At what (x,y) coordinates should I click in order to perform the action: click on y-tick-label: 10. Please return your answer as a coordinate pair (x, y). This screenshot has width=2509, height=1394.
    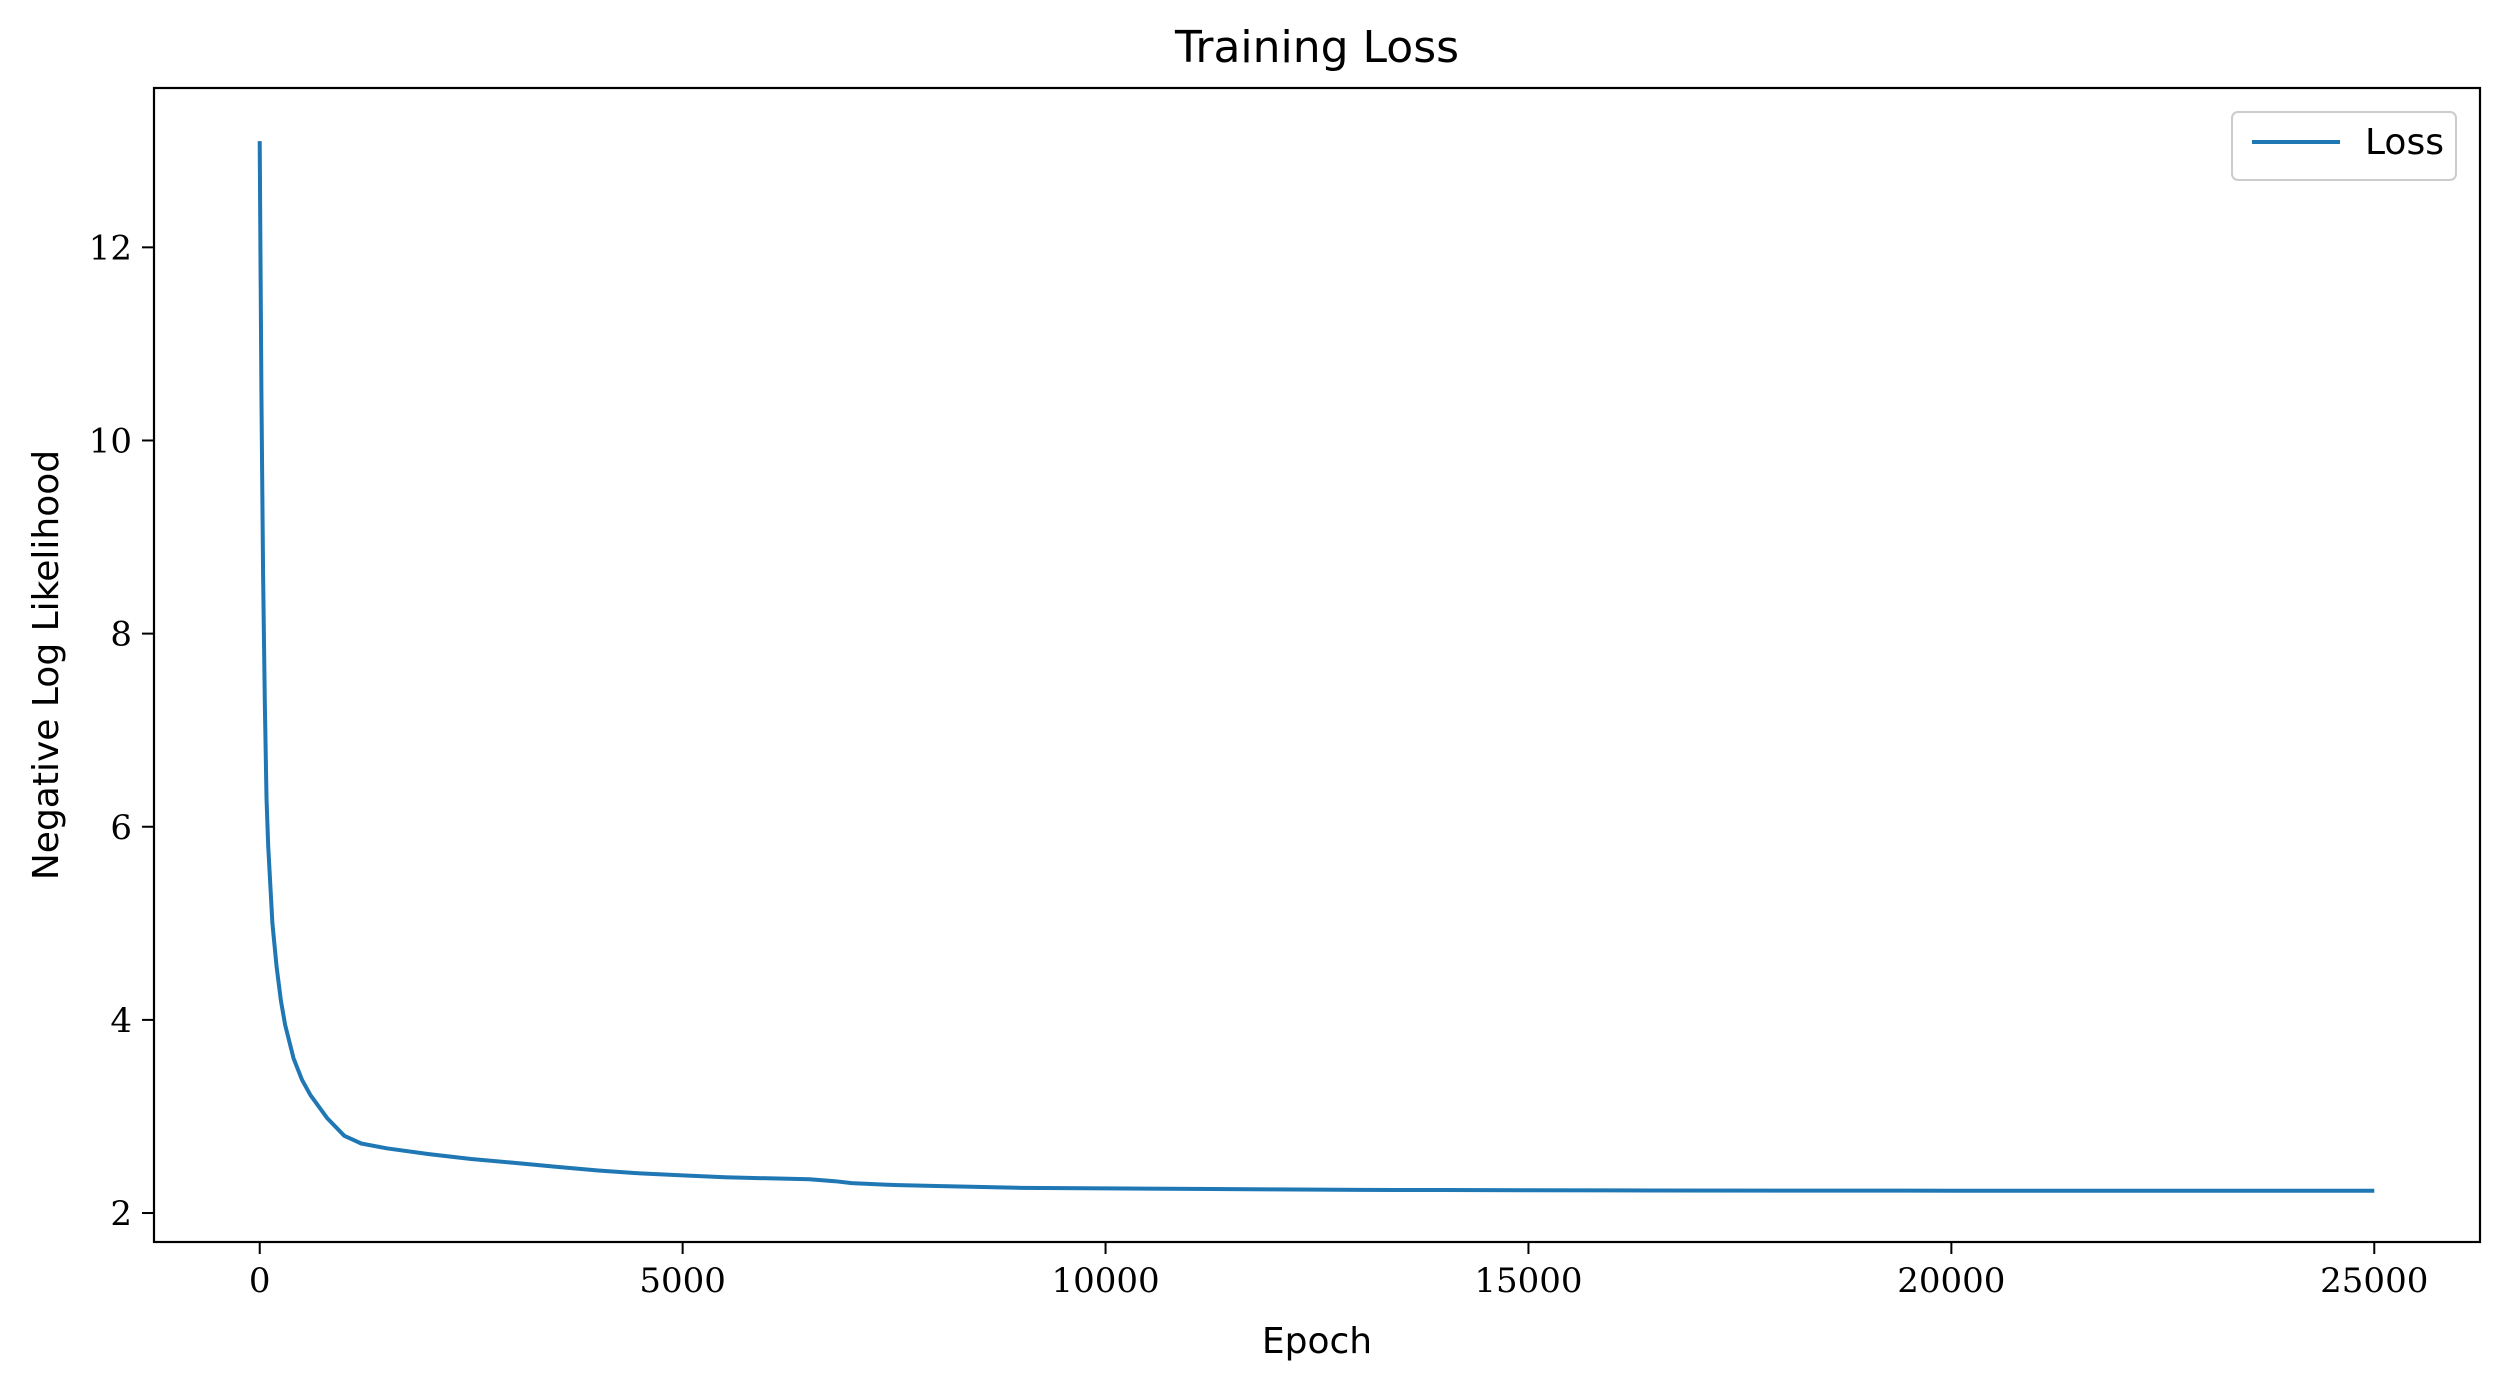
    Looking at the image, I should click on (110, 441).